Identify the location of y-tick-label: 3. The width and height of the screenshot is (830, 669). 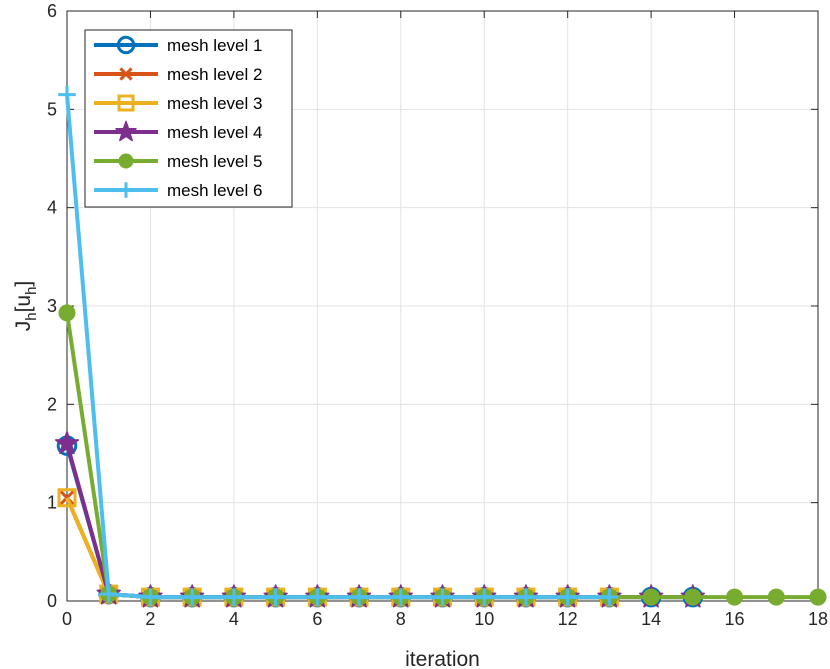
(52, 306).